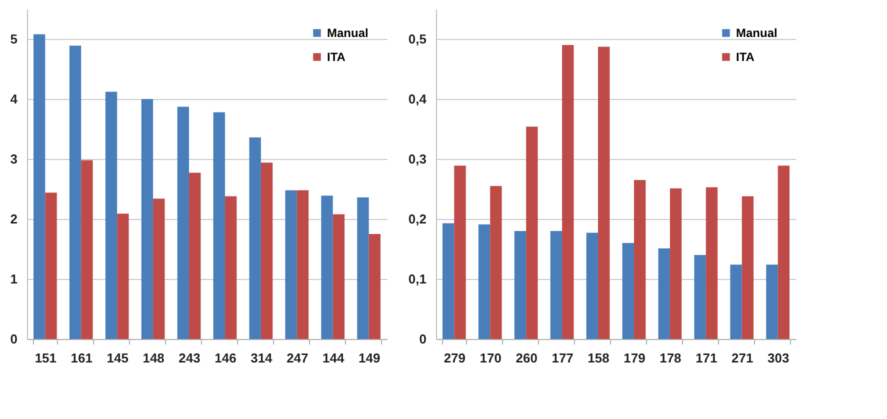 The height and width of the screenshot is (419, 887). Describe the element at coordinates (417, 159) in the screenshot. I see `y-tick-label: 0,3` at that location.